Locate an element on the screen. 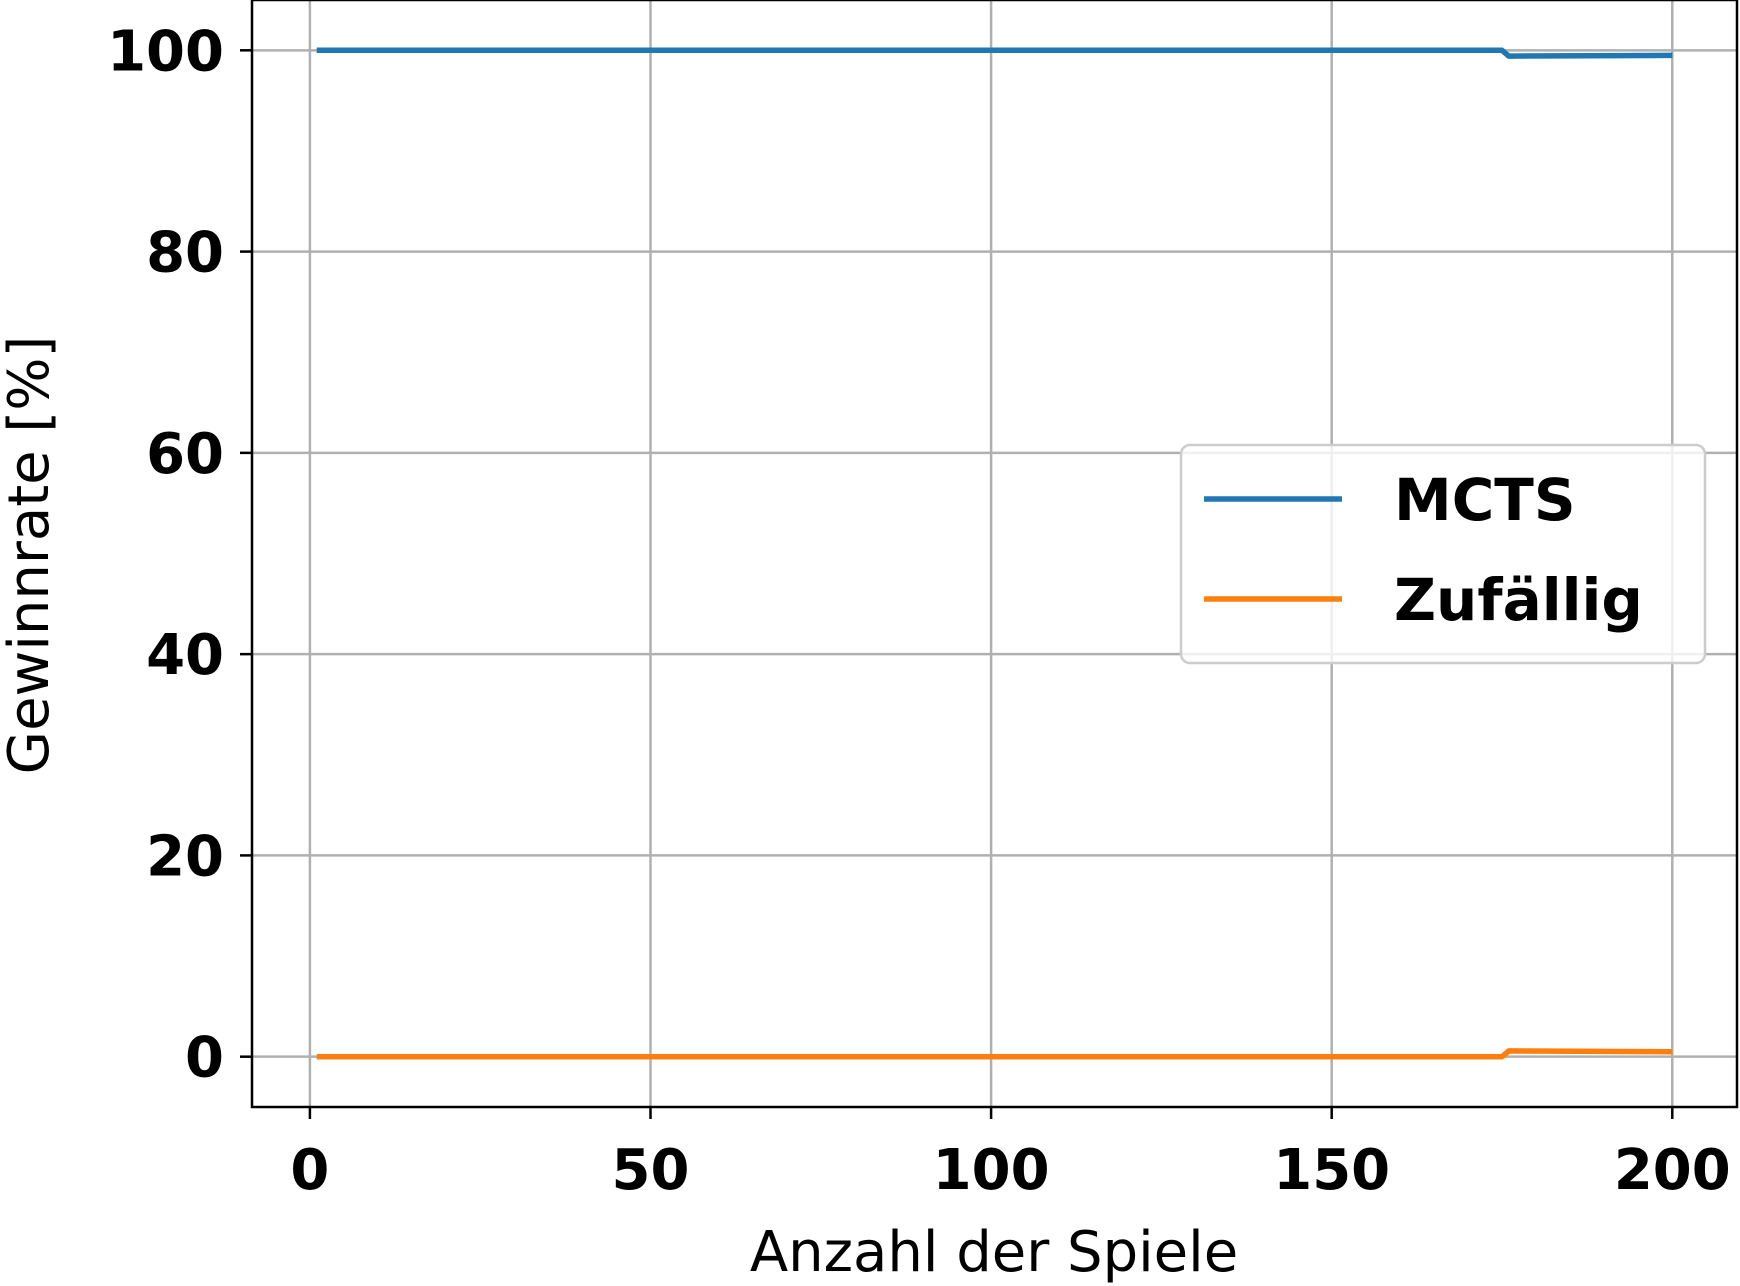  legend-label-zufallig: Zufällig is located at coordinates (1518, 600).